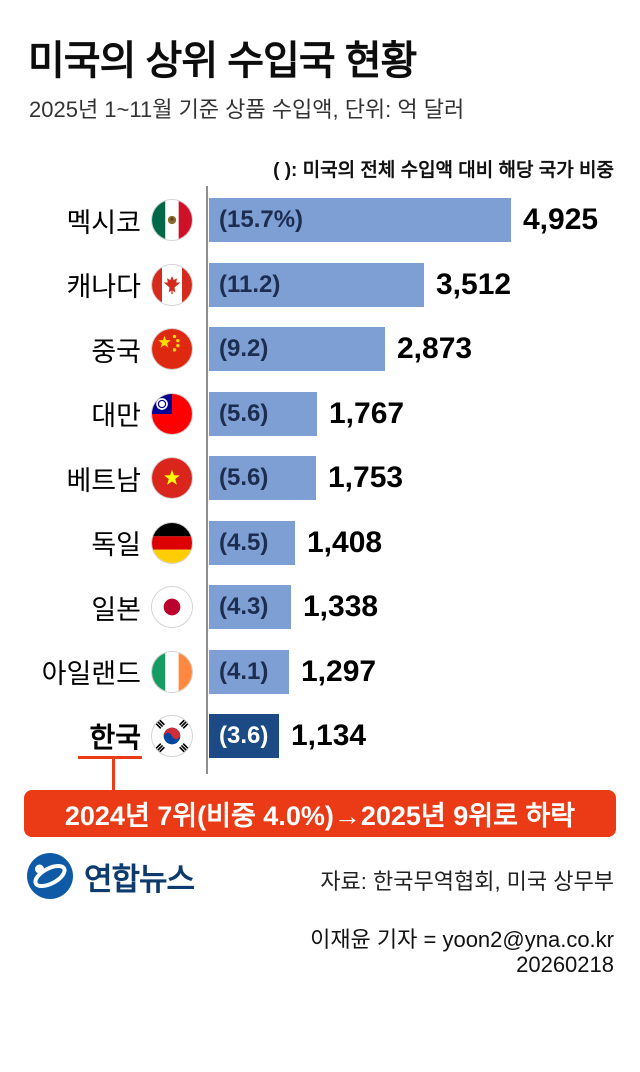  I want to click on chart-row: 베트남 (5.6) 1,753, so click(320, 478).